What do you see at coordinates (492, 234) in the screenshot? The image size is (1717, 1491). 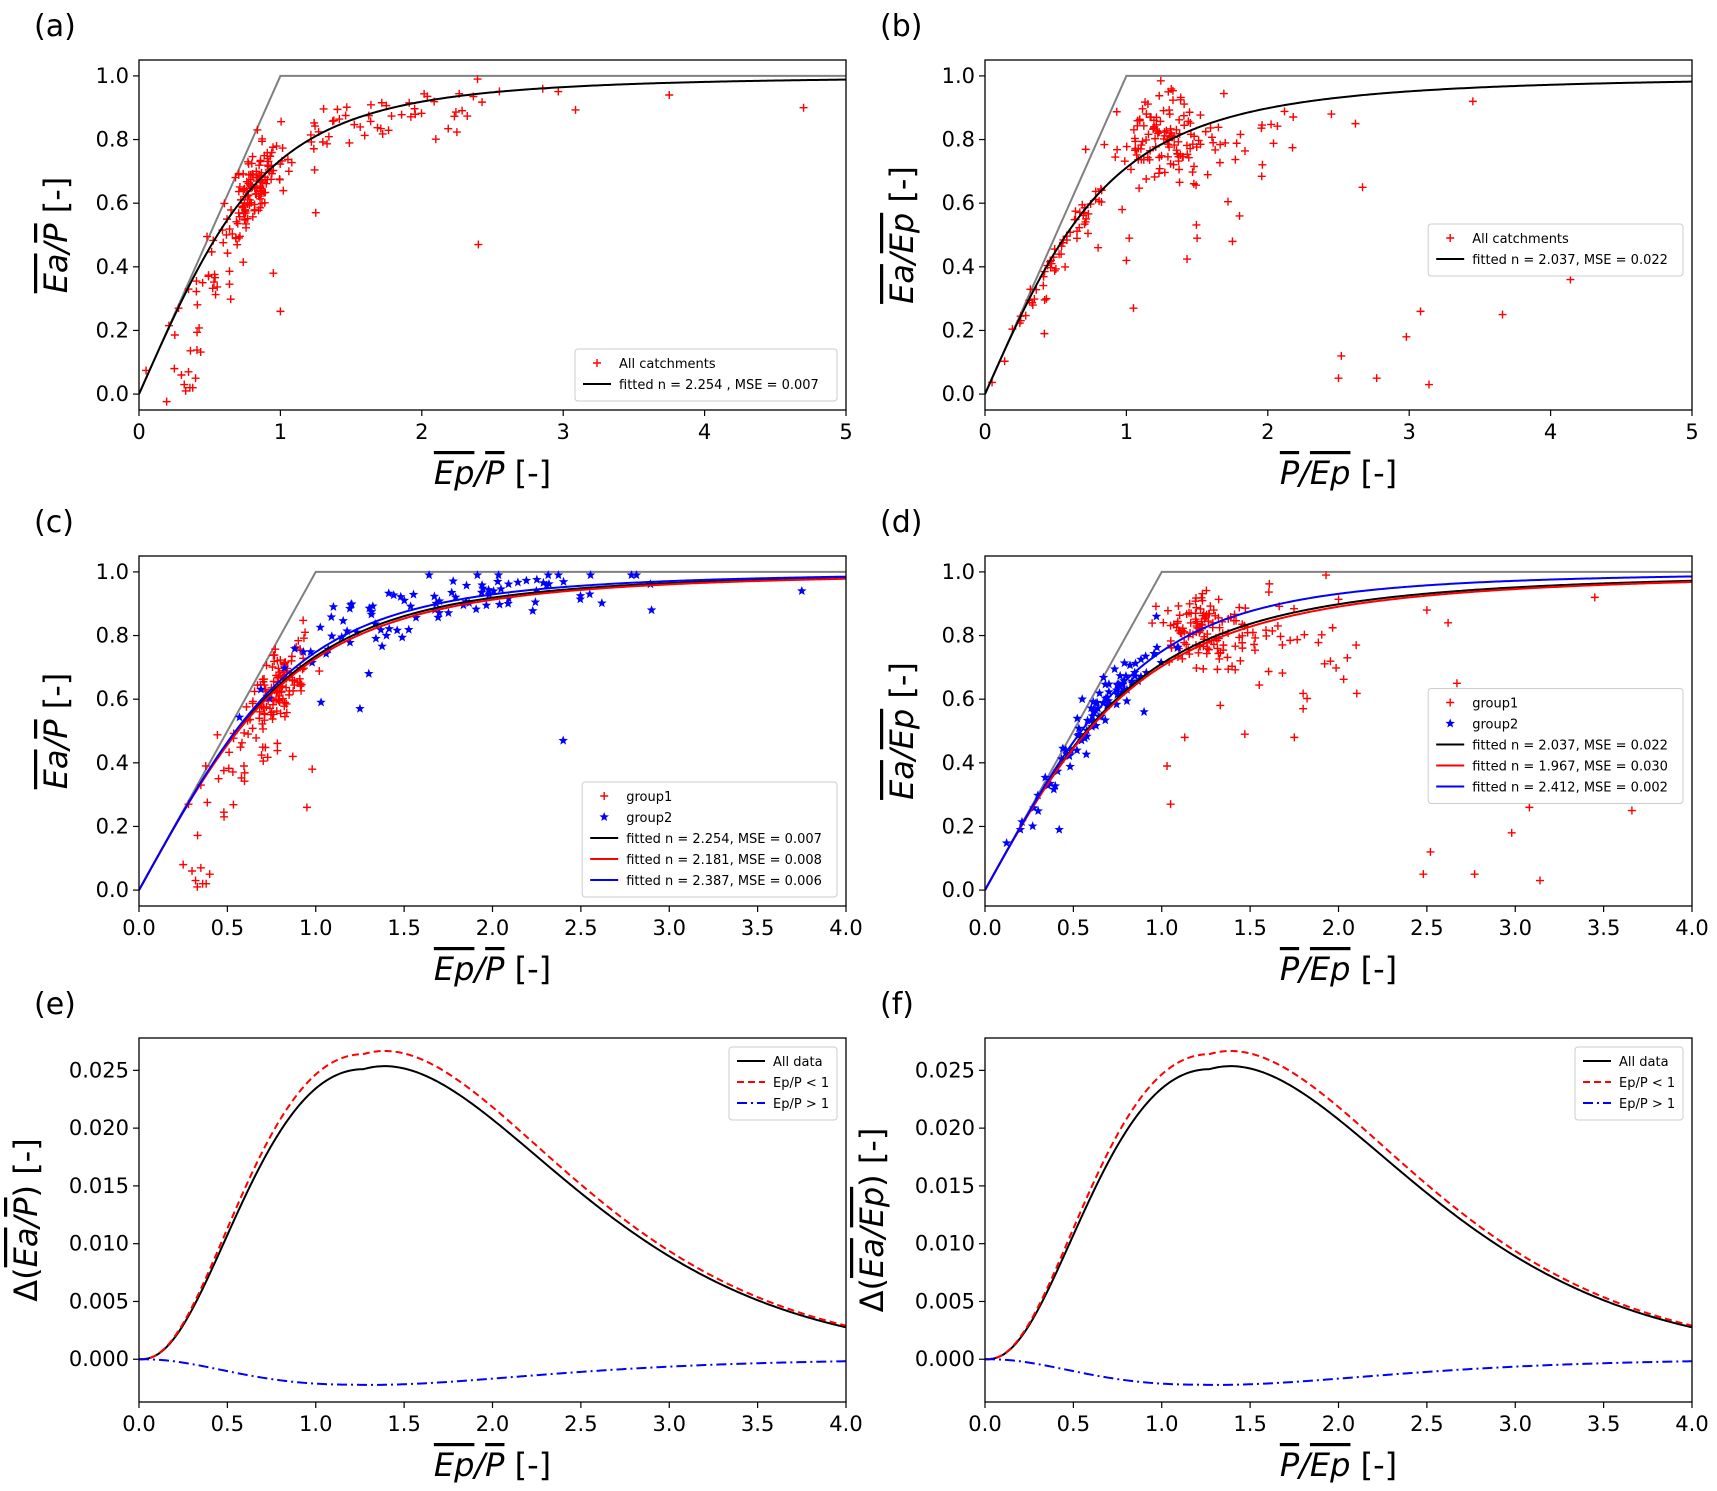 I see `limit-line` at bounding box center [492, 234].